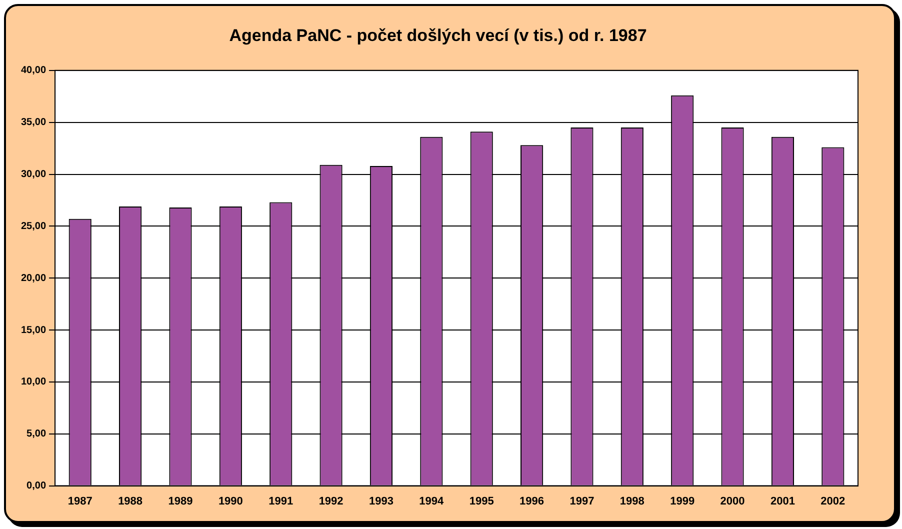 Image resolution: width=902 pixels, height=529 pixels. I want to click on y-tick-label: 5,00, so click(36, 434).